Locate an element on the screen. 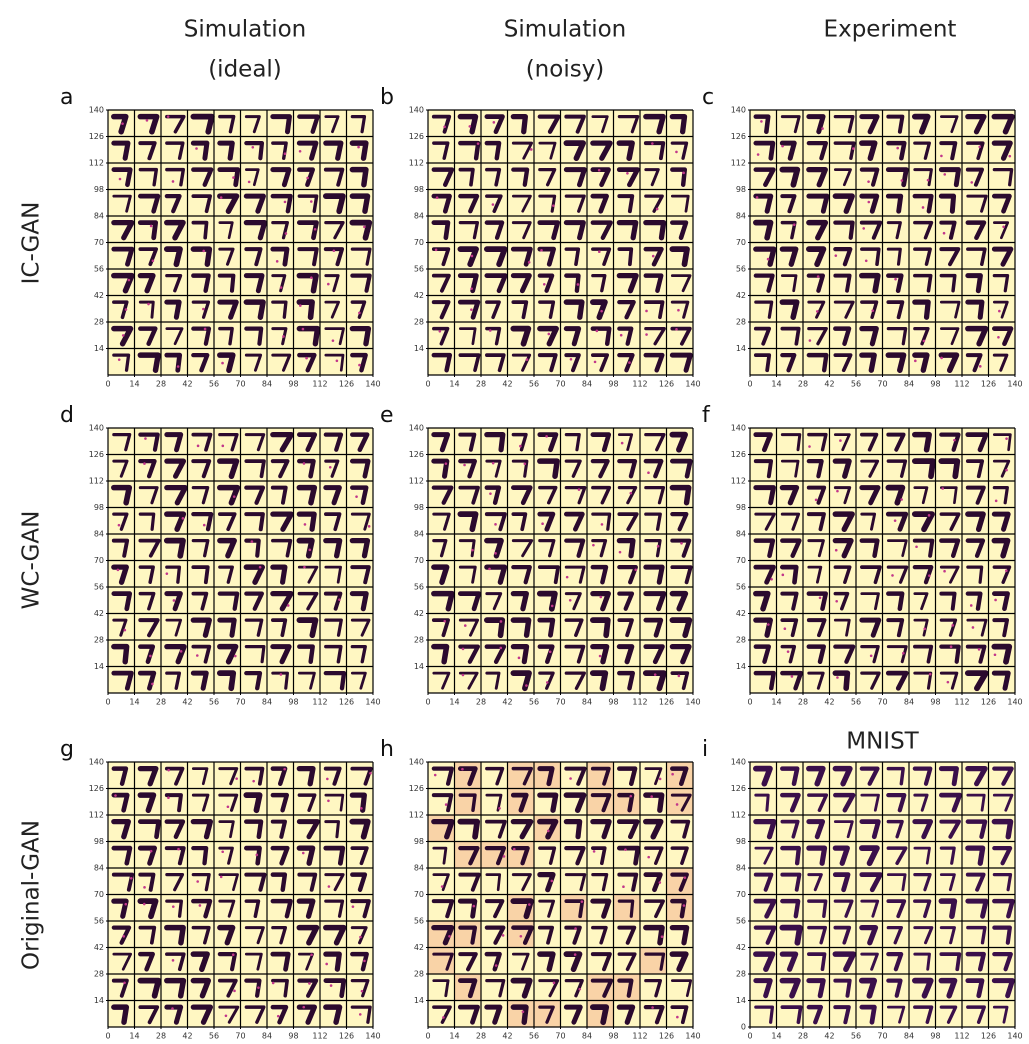  noise-tint is located at coordinates (679, 907).